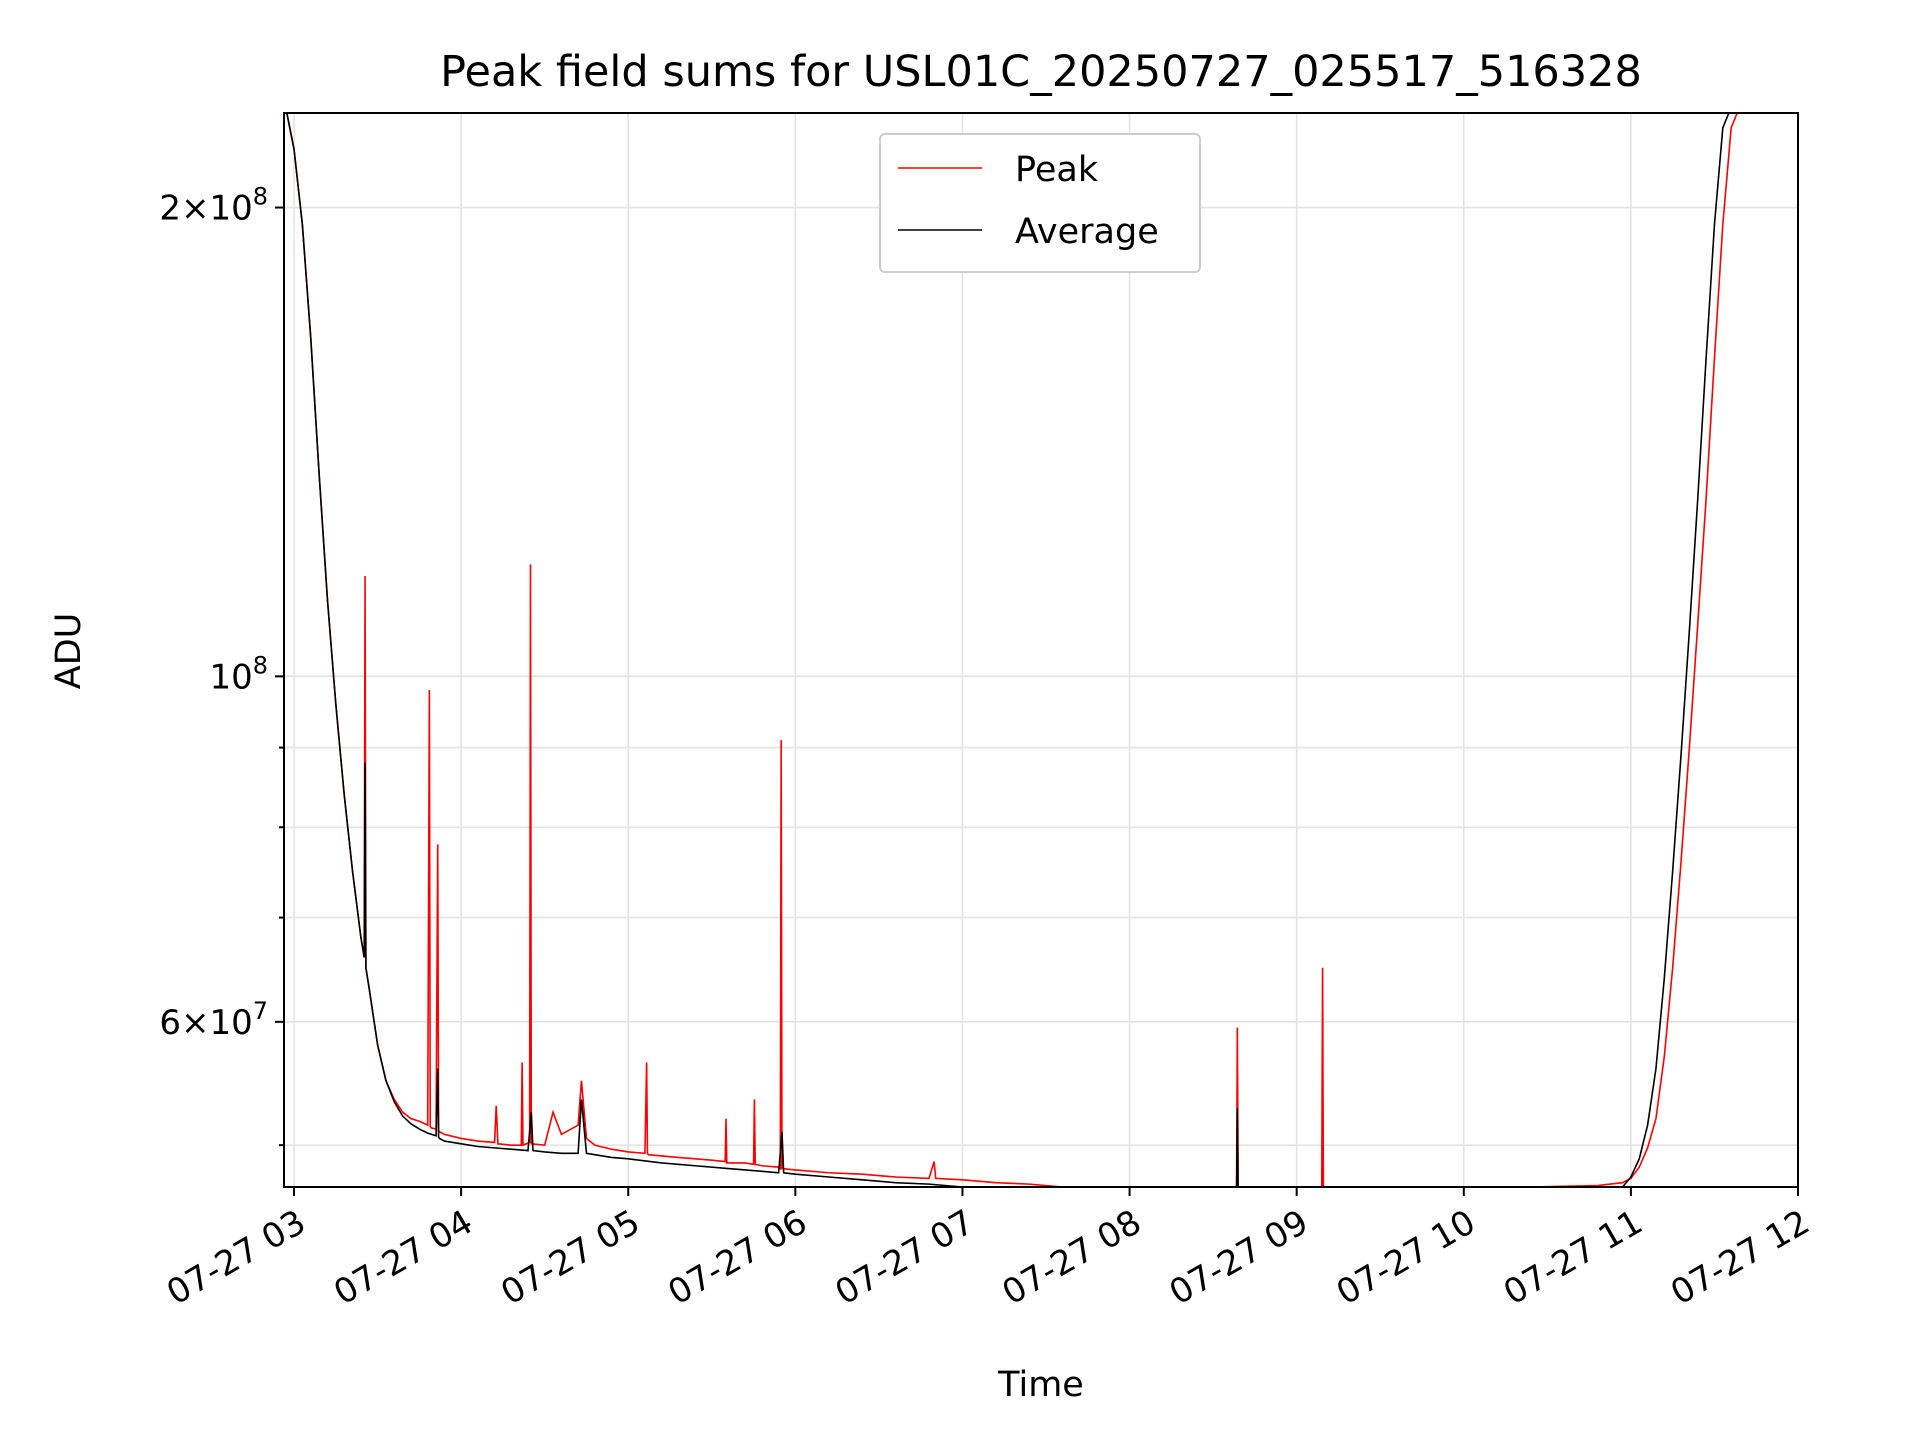 The width and height of the screenshot is (1920, 1440). What do you see at coordinates (1057, 170) in the screenshot?
I see `legend-peak-label: Peak` at bounding box center [1057, 170].